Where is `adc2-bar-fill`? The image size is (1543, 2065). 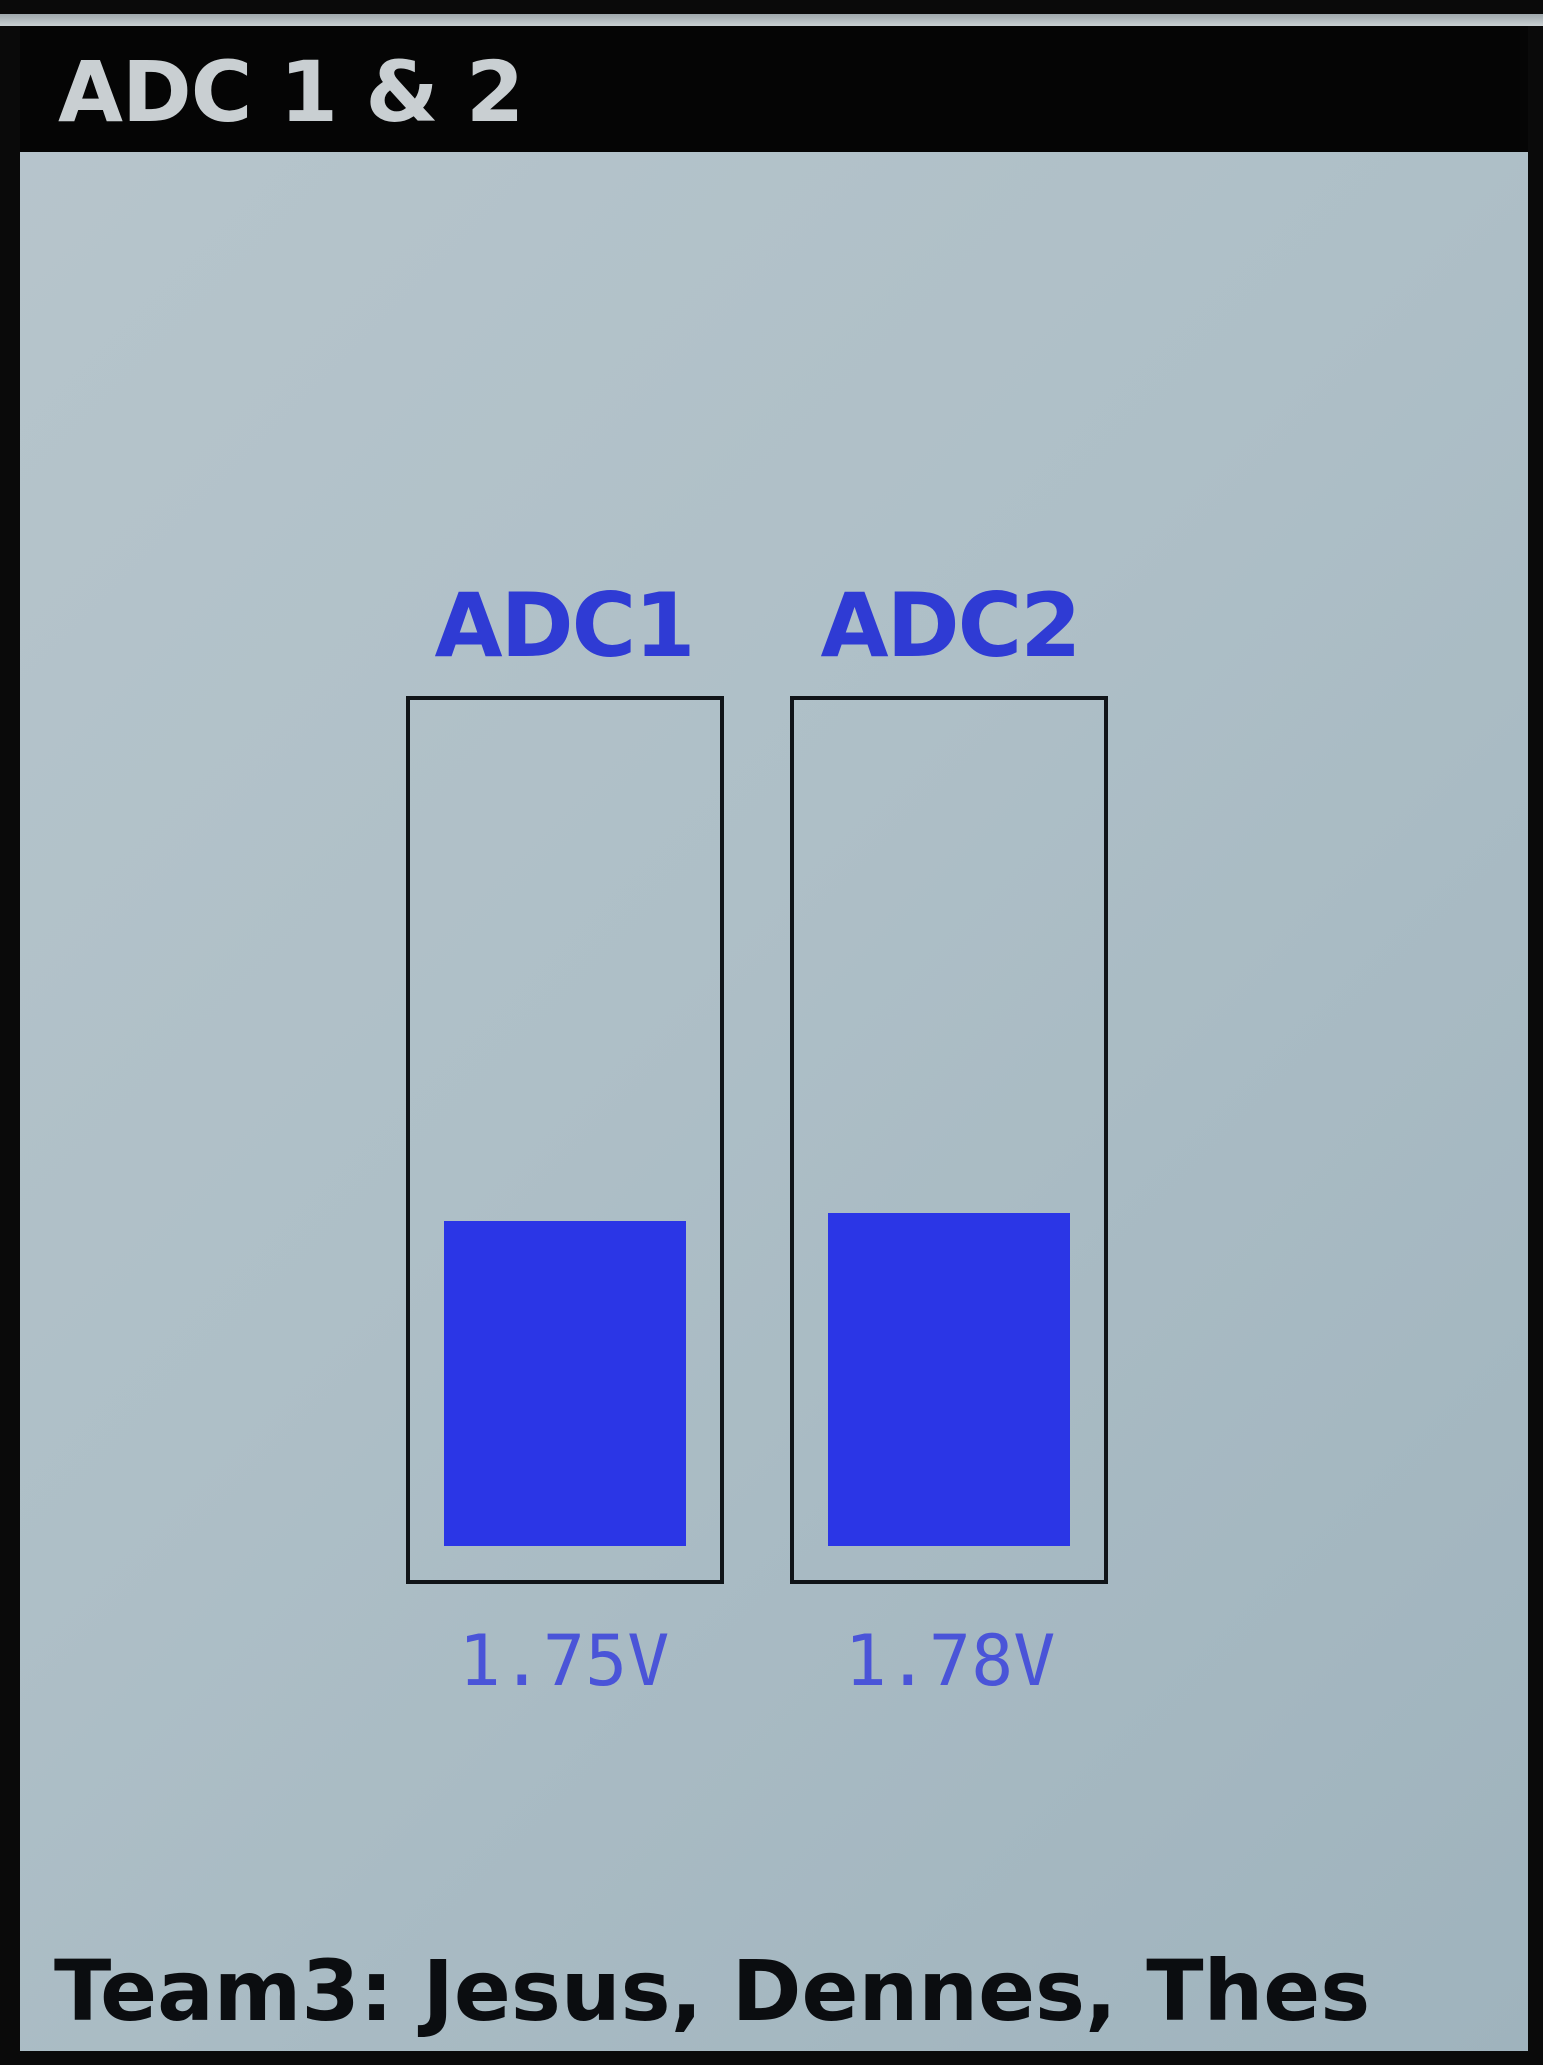 adc2-bar-fill is located at coordinates (949, 1379).